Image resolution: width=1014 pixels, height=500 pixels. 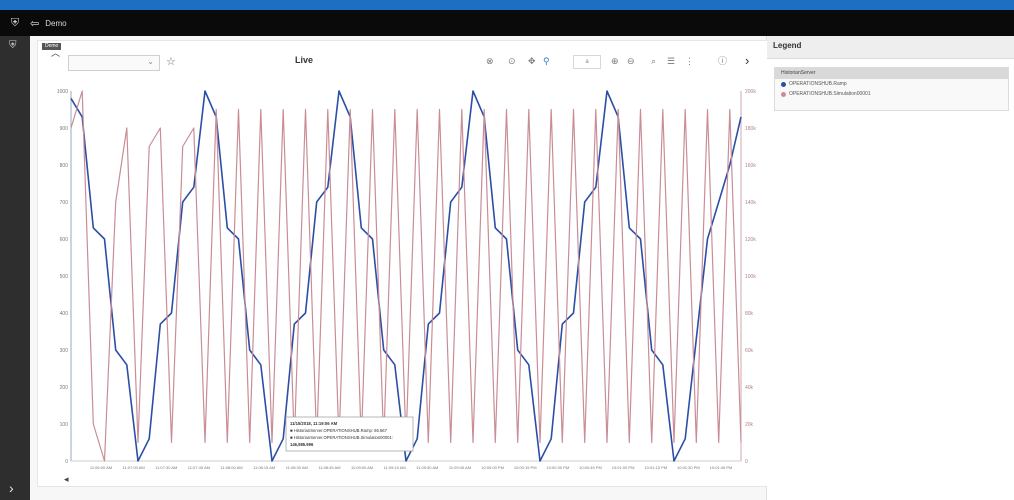 I want to click on tooltip-box, so click(x=349, y=434).